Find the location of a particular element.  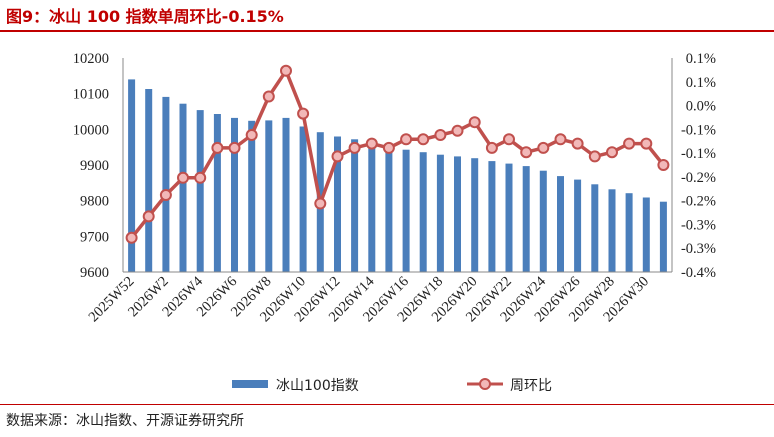

x-tick-label: 2025W52 is located at coordinates (112, 300).